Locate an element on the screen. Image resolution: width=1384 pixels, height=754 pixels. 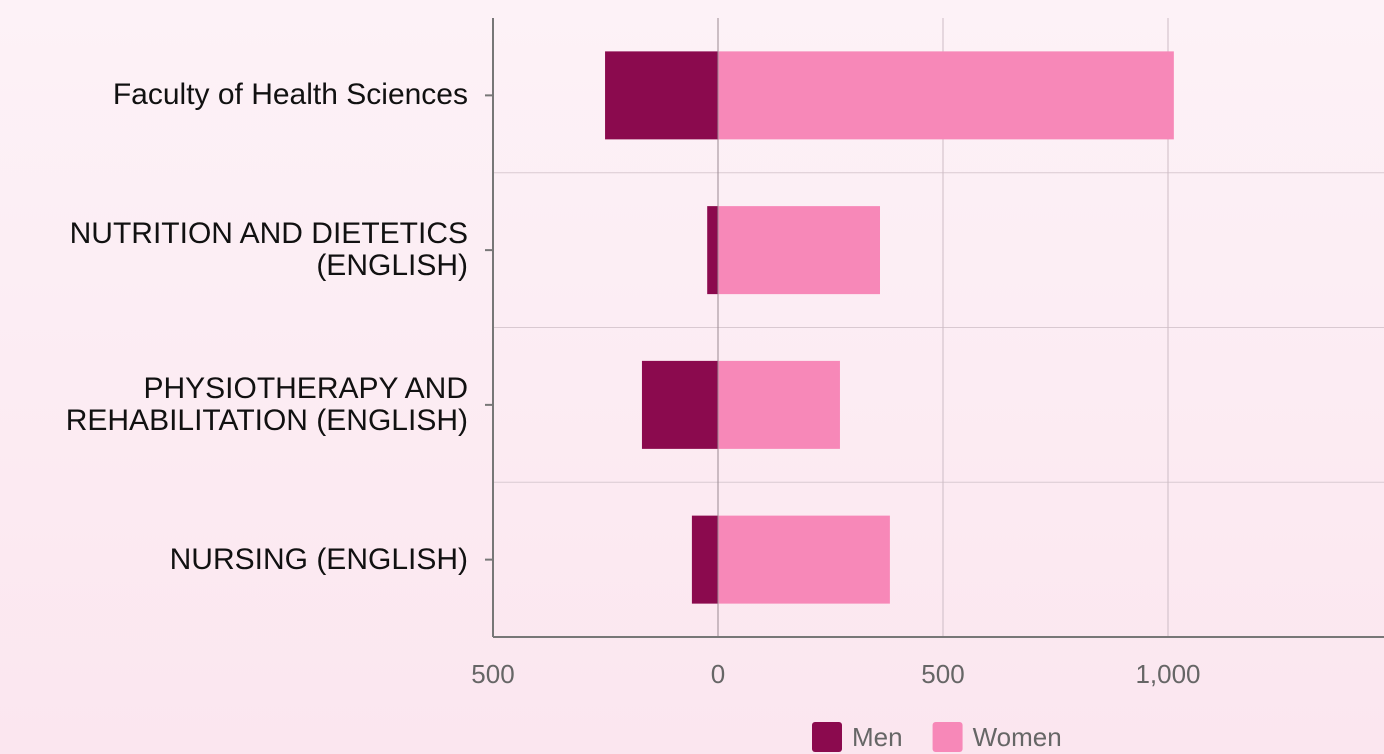
category-label: NURSING (ENGLISH) is located at coordinates (318, 559).